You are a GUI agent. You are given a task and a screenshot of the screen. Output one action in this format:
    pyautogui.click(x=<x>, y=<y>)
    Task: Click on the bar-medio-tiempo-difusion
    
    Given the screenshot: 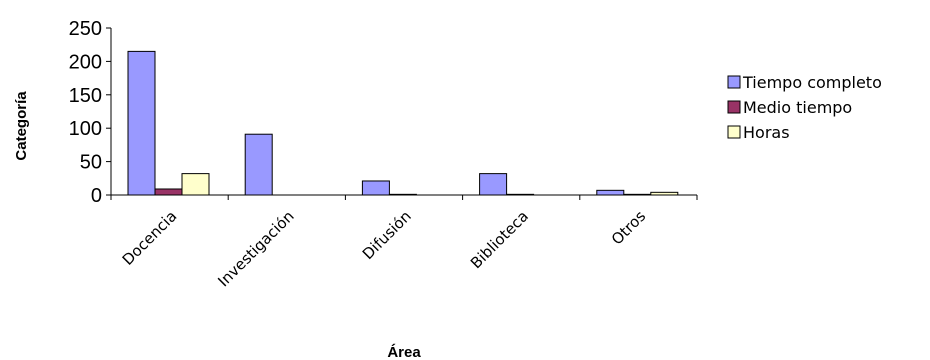 What is the action you would take?
    pyautogui.click(x=402, y=194)
    